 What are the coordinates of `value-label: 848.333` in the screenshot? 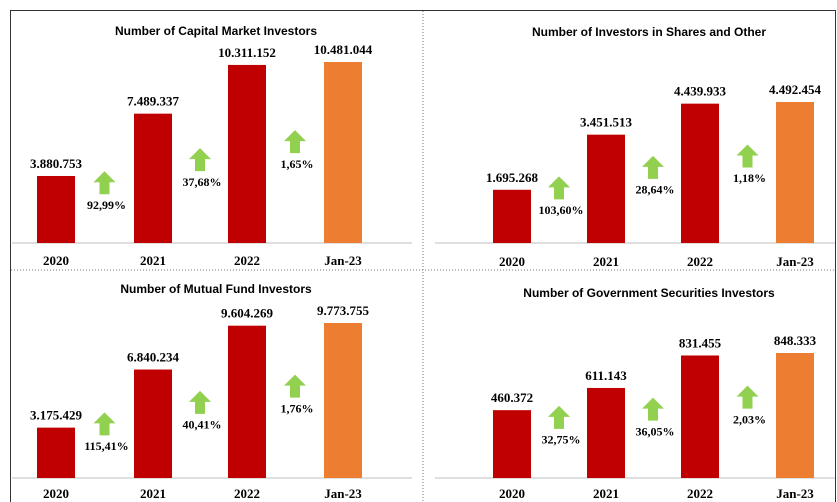 It's located at (795, 340).